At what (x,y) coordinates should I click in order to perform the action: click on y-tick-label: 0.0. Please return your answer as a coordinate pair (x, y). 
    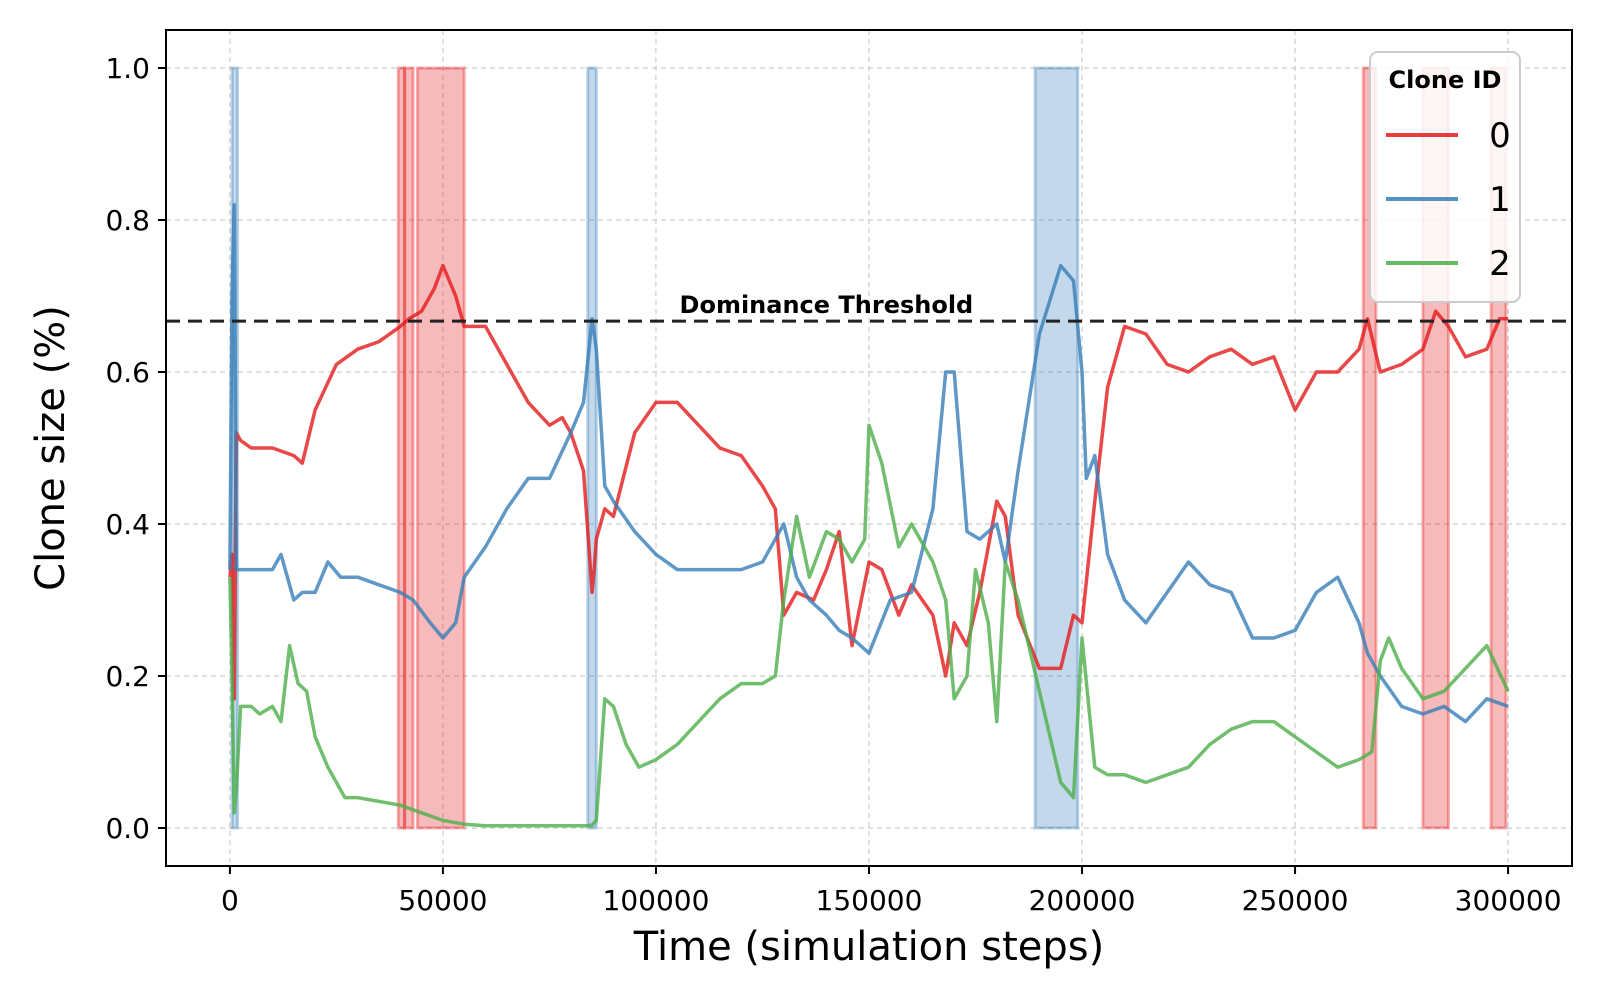
    Looking at the image, I should click on (127, 828).